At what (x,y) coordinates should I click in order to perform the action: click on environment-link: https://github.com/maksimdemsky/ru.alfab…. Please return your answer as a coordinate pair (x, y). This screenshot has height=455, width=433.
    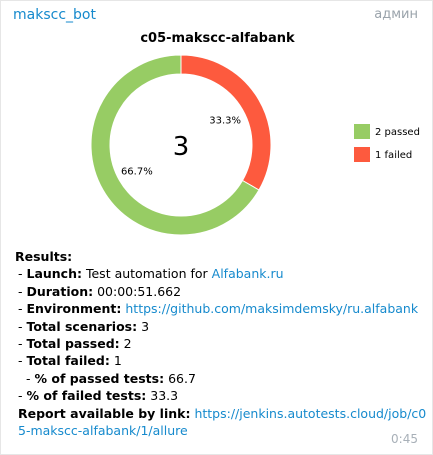
    Looking at the image, I should click on (272, 309).